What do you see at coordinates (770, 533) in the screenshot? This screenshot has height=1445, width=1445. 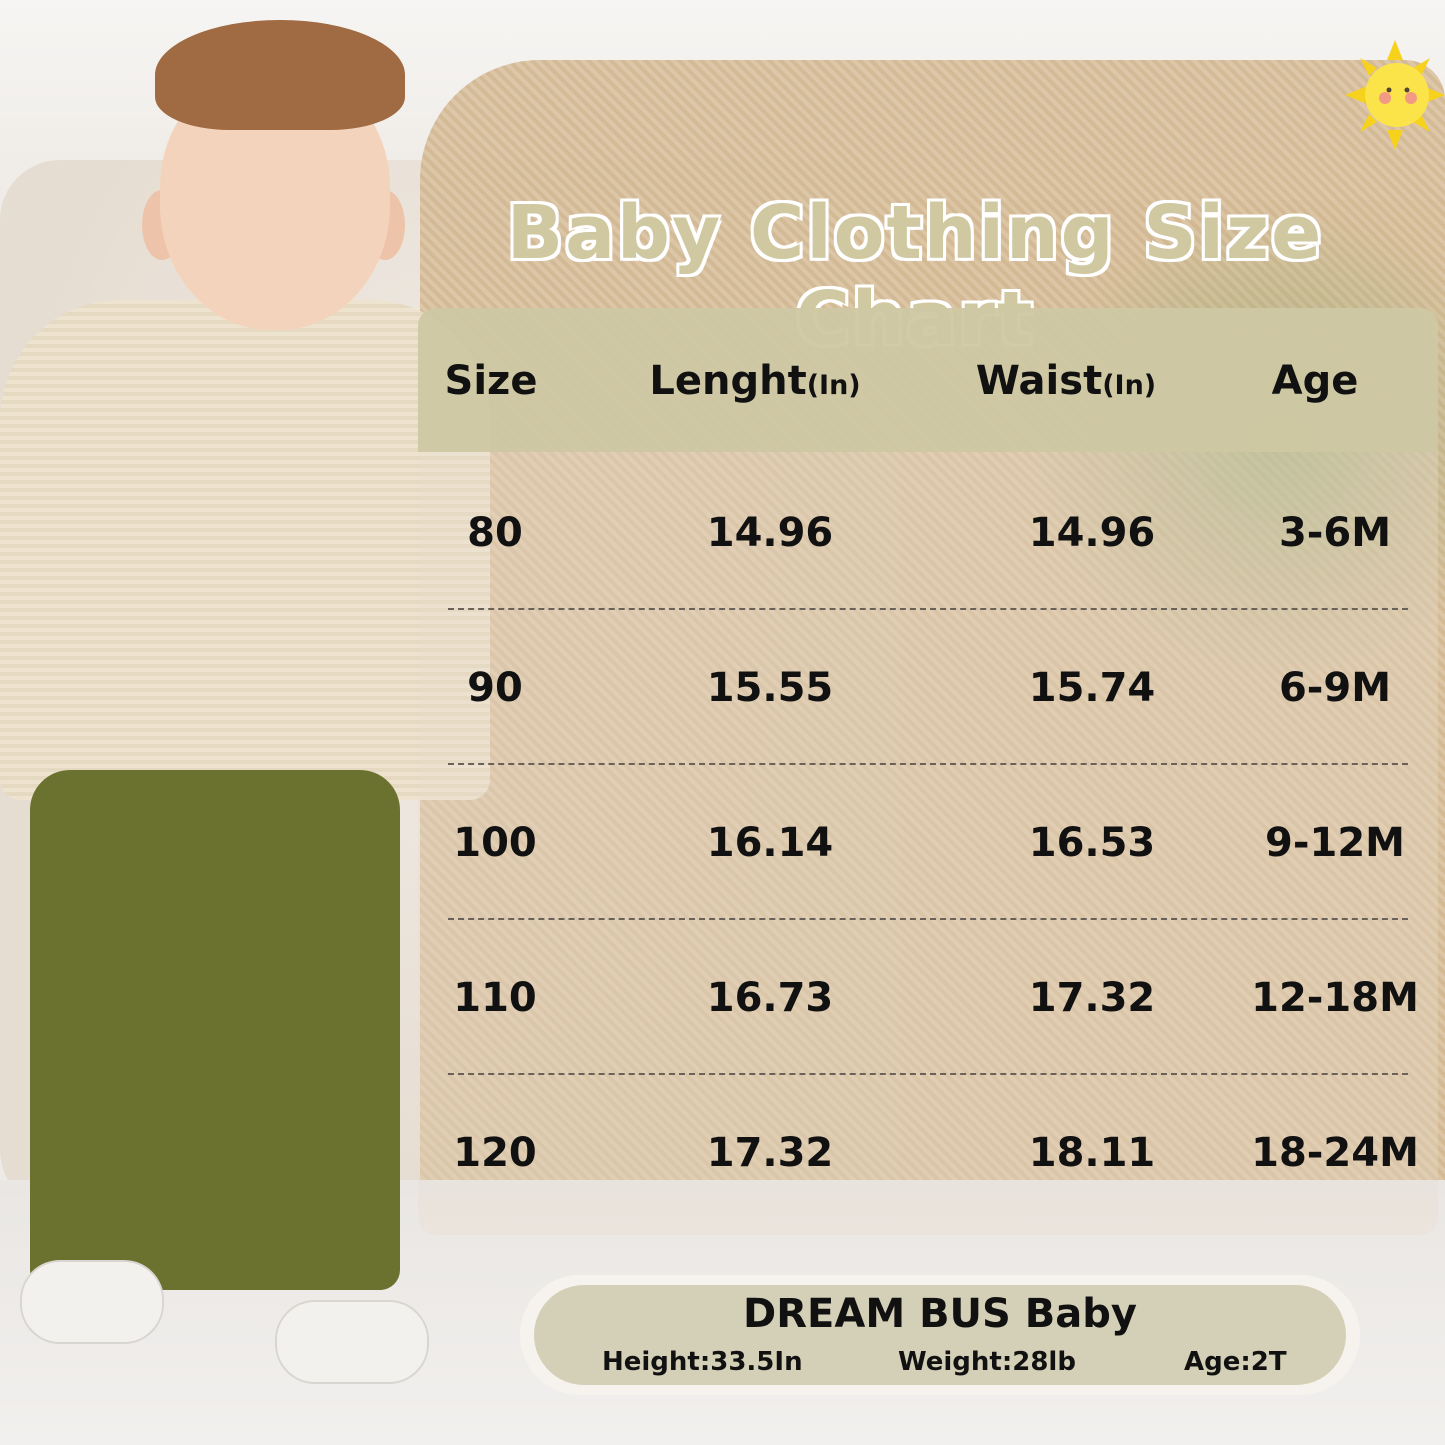 I see `cell-length: 14.96` at bounding box center [770, 533].